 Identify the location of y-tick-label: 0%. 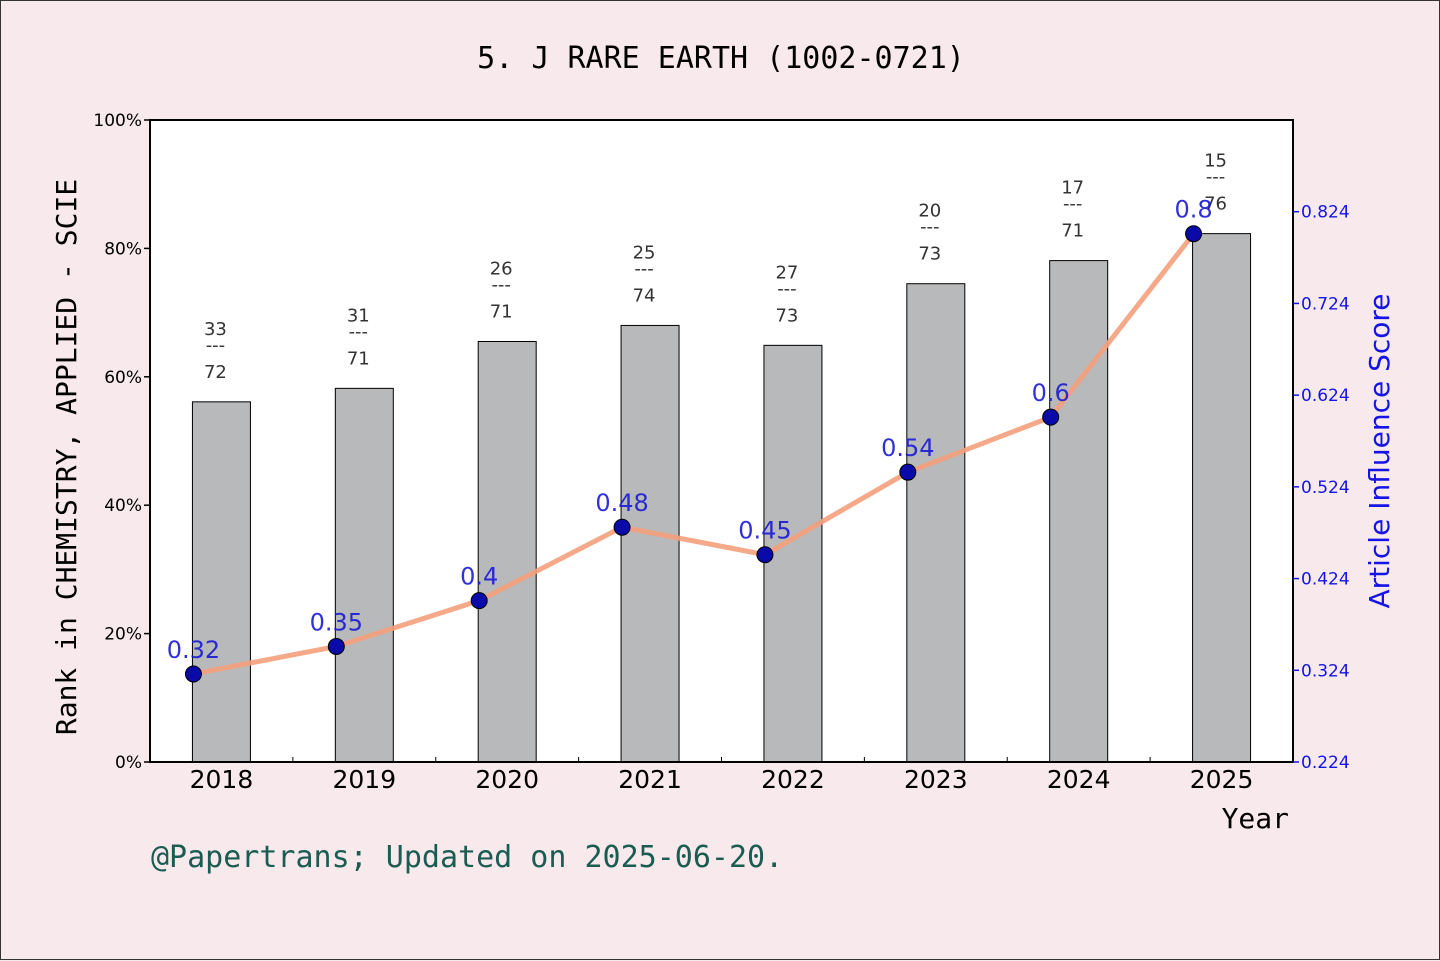
(128, 763).